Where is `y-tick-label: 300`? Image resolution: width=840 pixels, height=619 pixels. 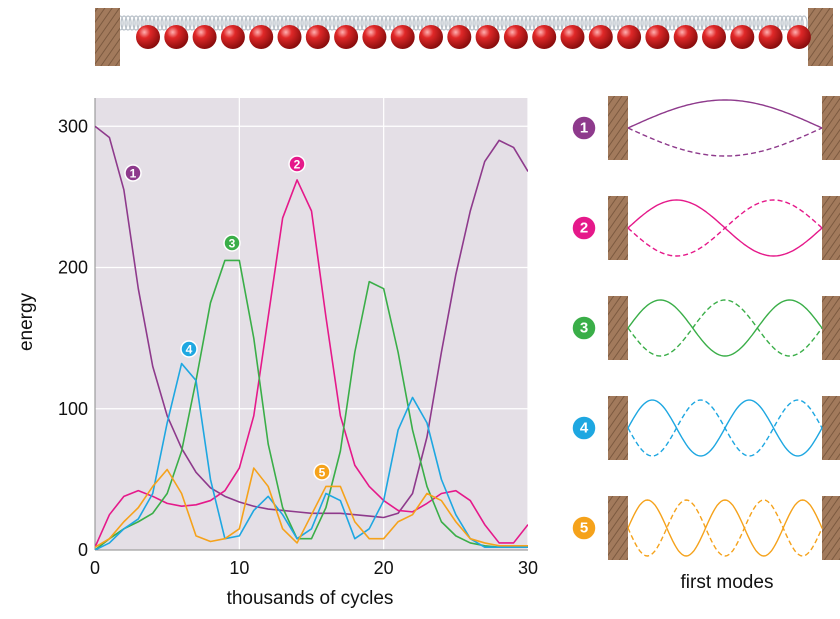
y-tick-label: 300 is located at coordinates (73, 126).